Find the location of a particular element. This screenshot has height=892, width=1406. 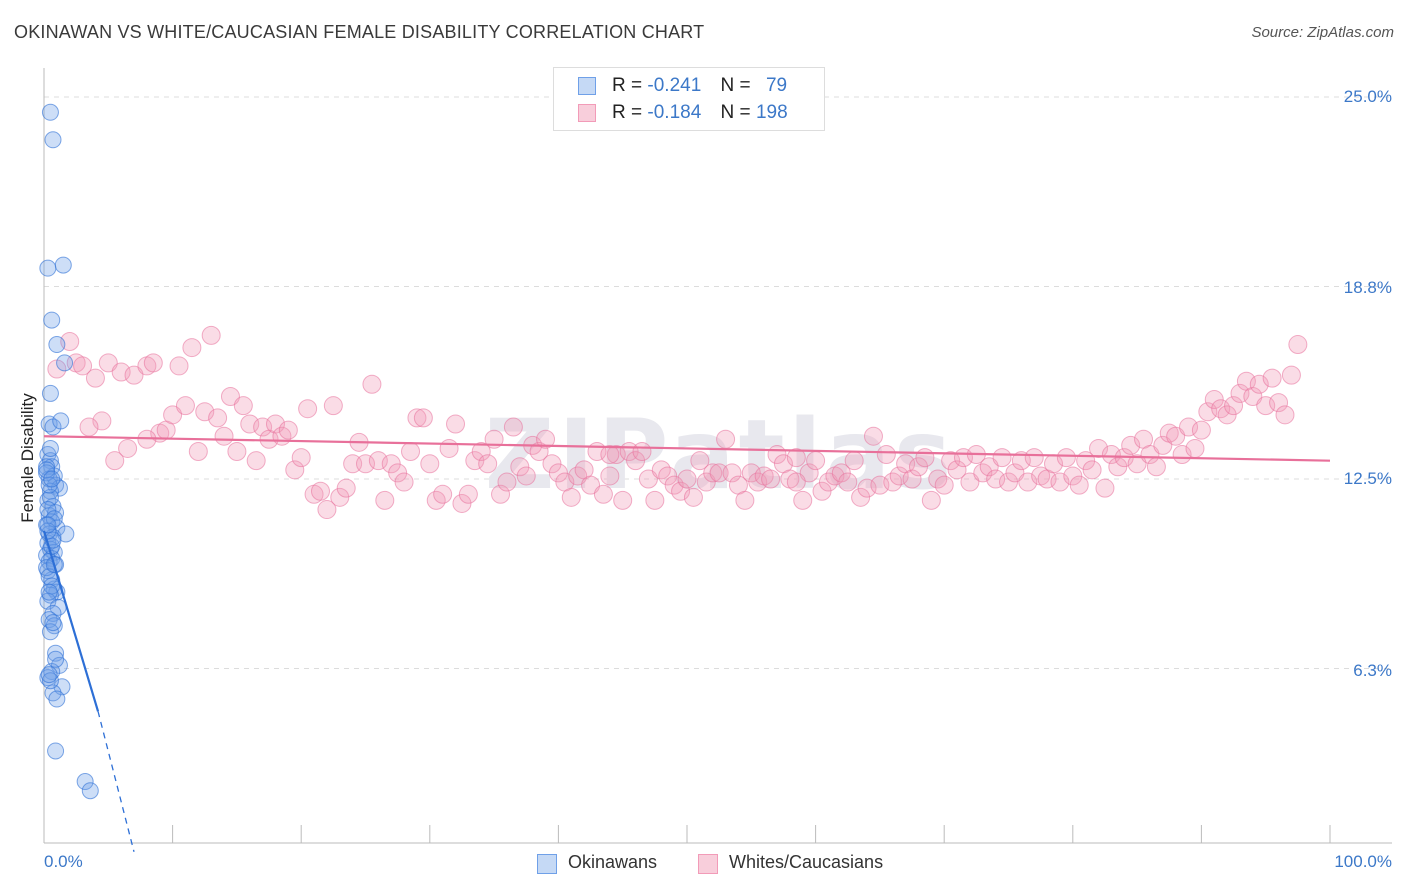

correlation-legend: R = -0.241 N = 79 R = -0.184 N = 198 is located at coordinates (689, 99).